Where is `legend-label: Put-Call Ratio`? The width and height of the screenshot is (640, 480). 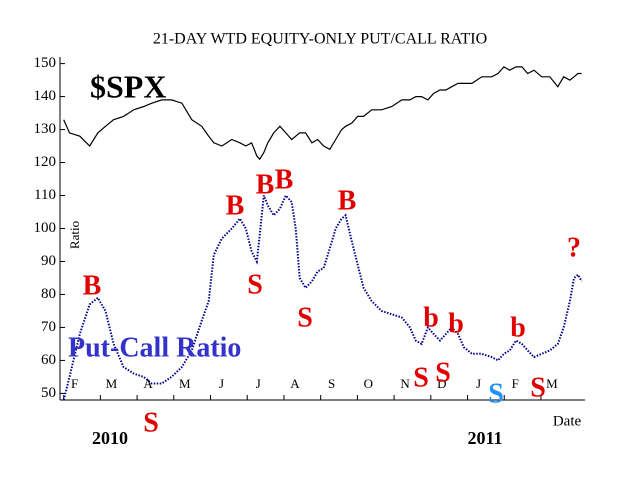
legend-label: Put-Call Ratio is located at coordinates (154, 347).